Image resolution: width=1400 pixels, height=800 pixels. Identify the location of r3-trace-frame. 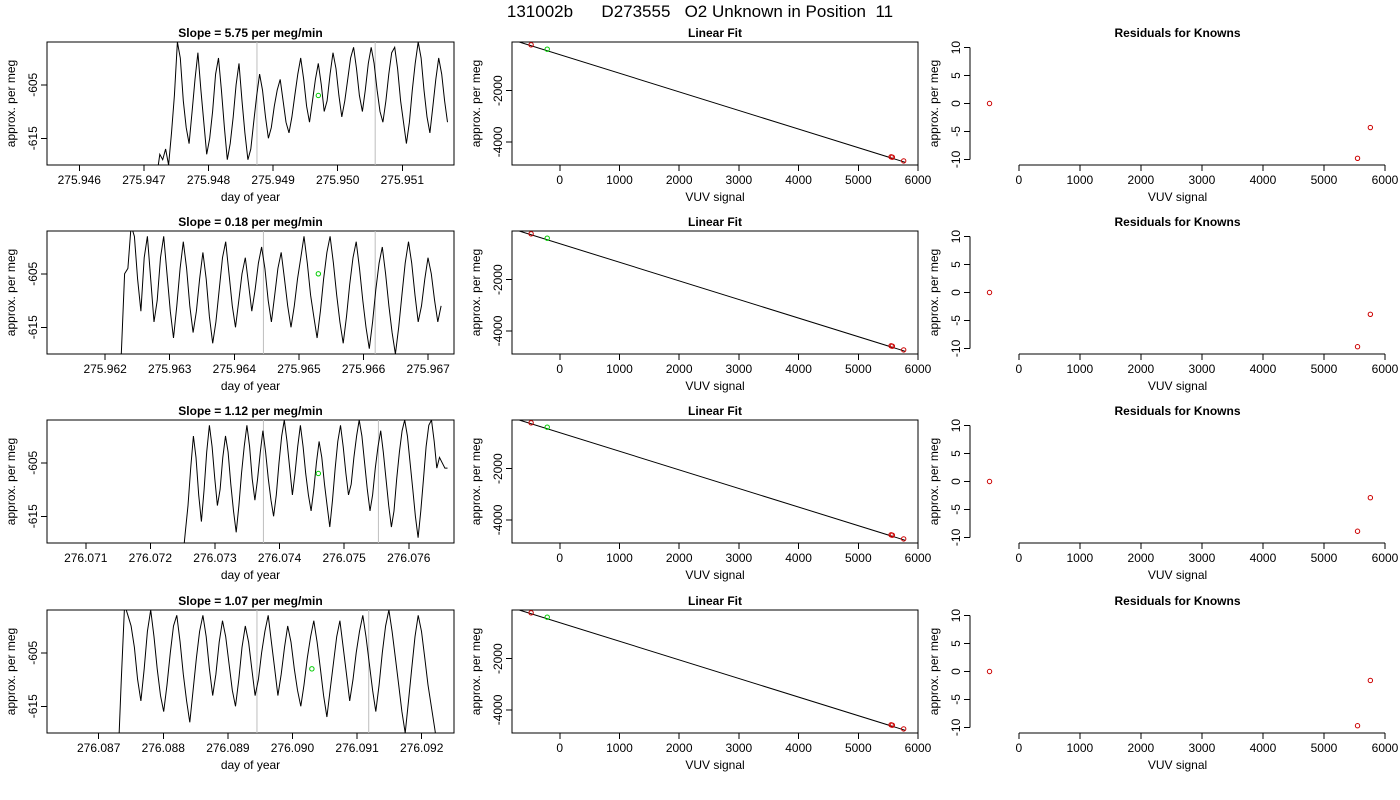
(250, 481).